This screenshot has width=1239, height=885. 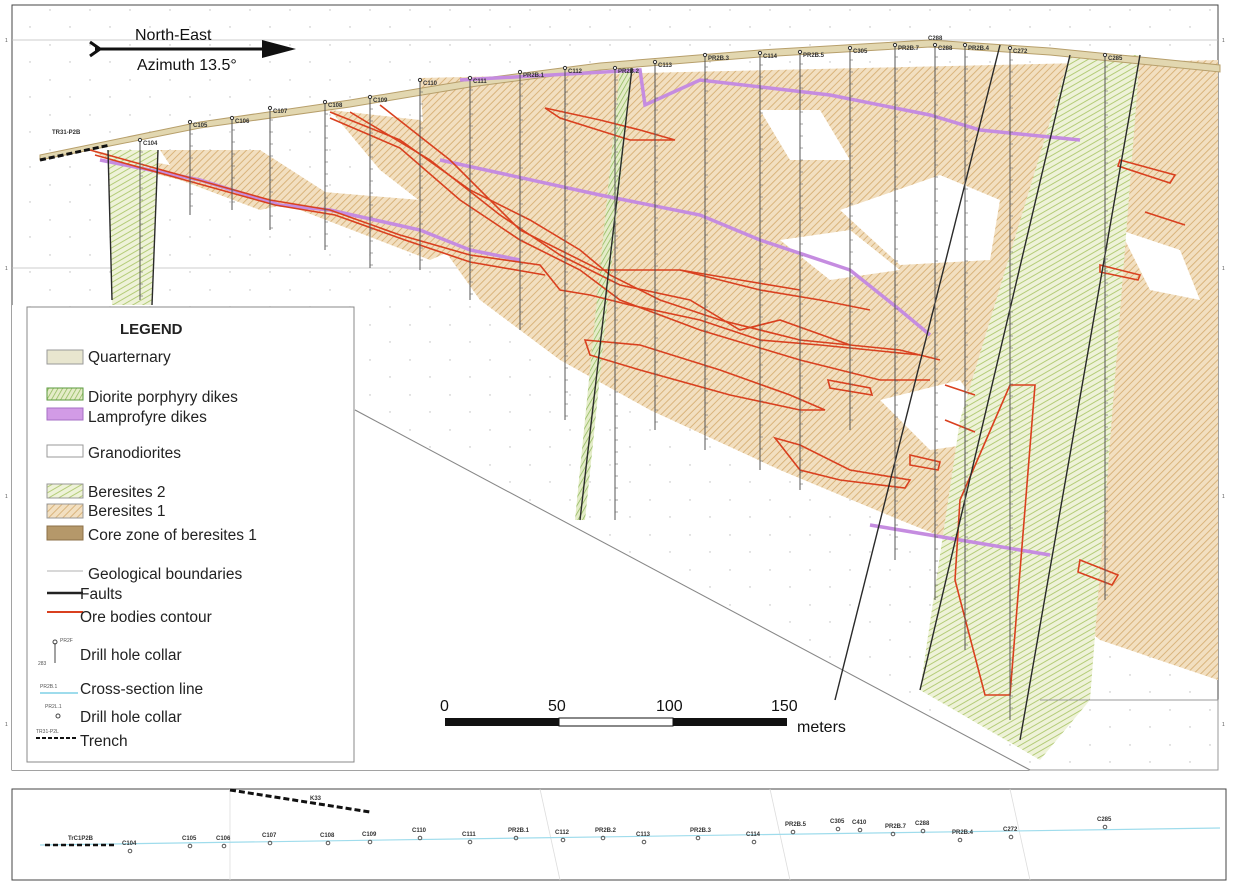 I want to click on legend-label-beresites-2: Beresites 2, so click(x=127, y=492).